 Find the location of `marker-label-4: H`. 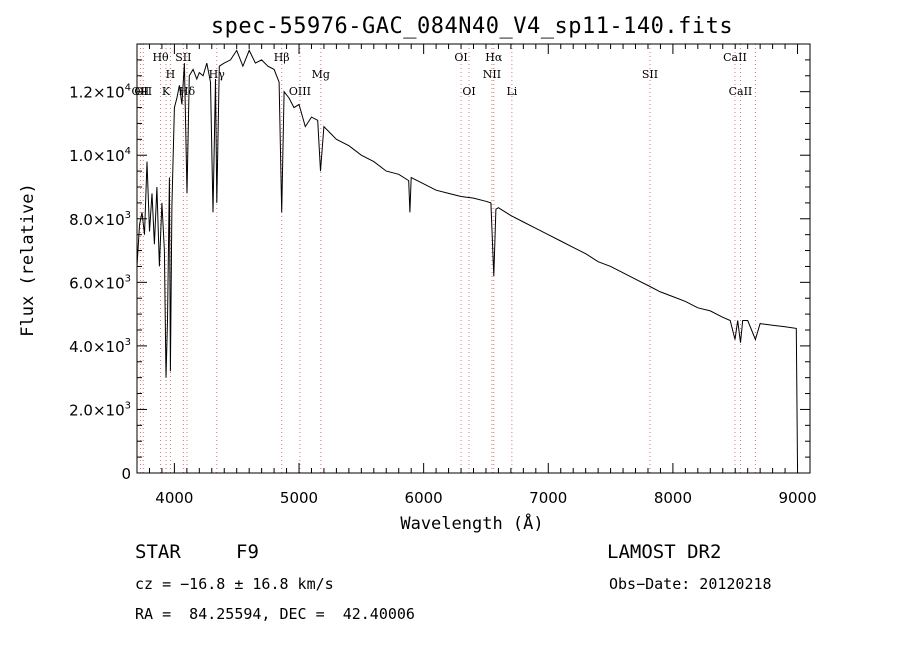

marker-label-4: H is located at coordinates (171, 74).